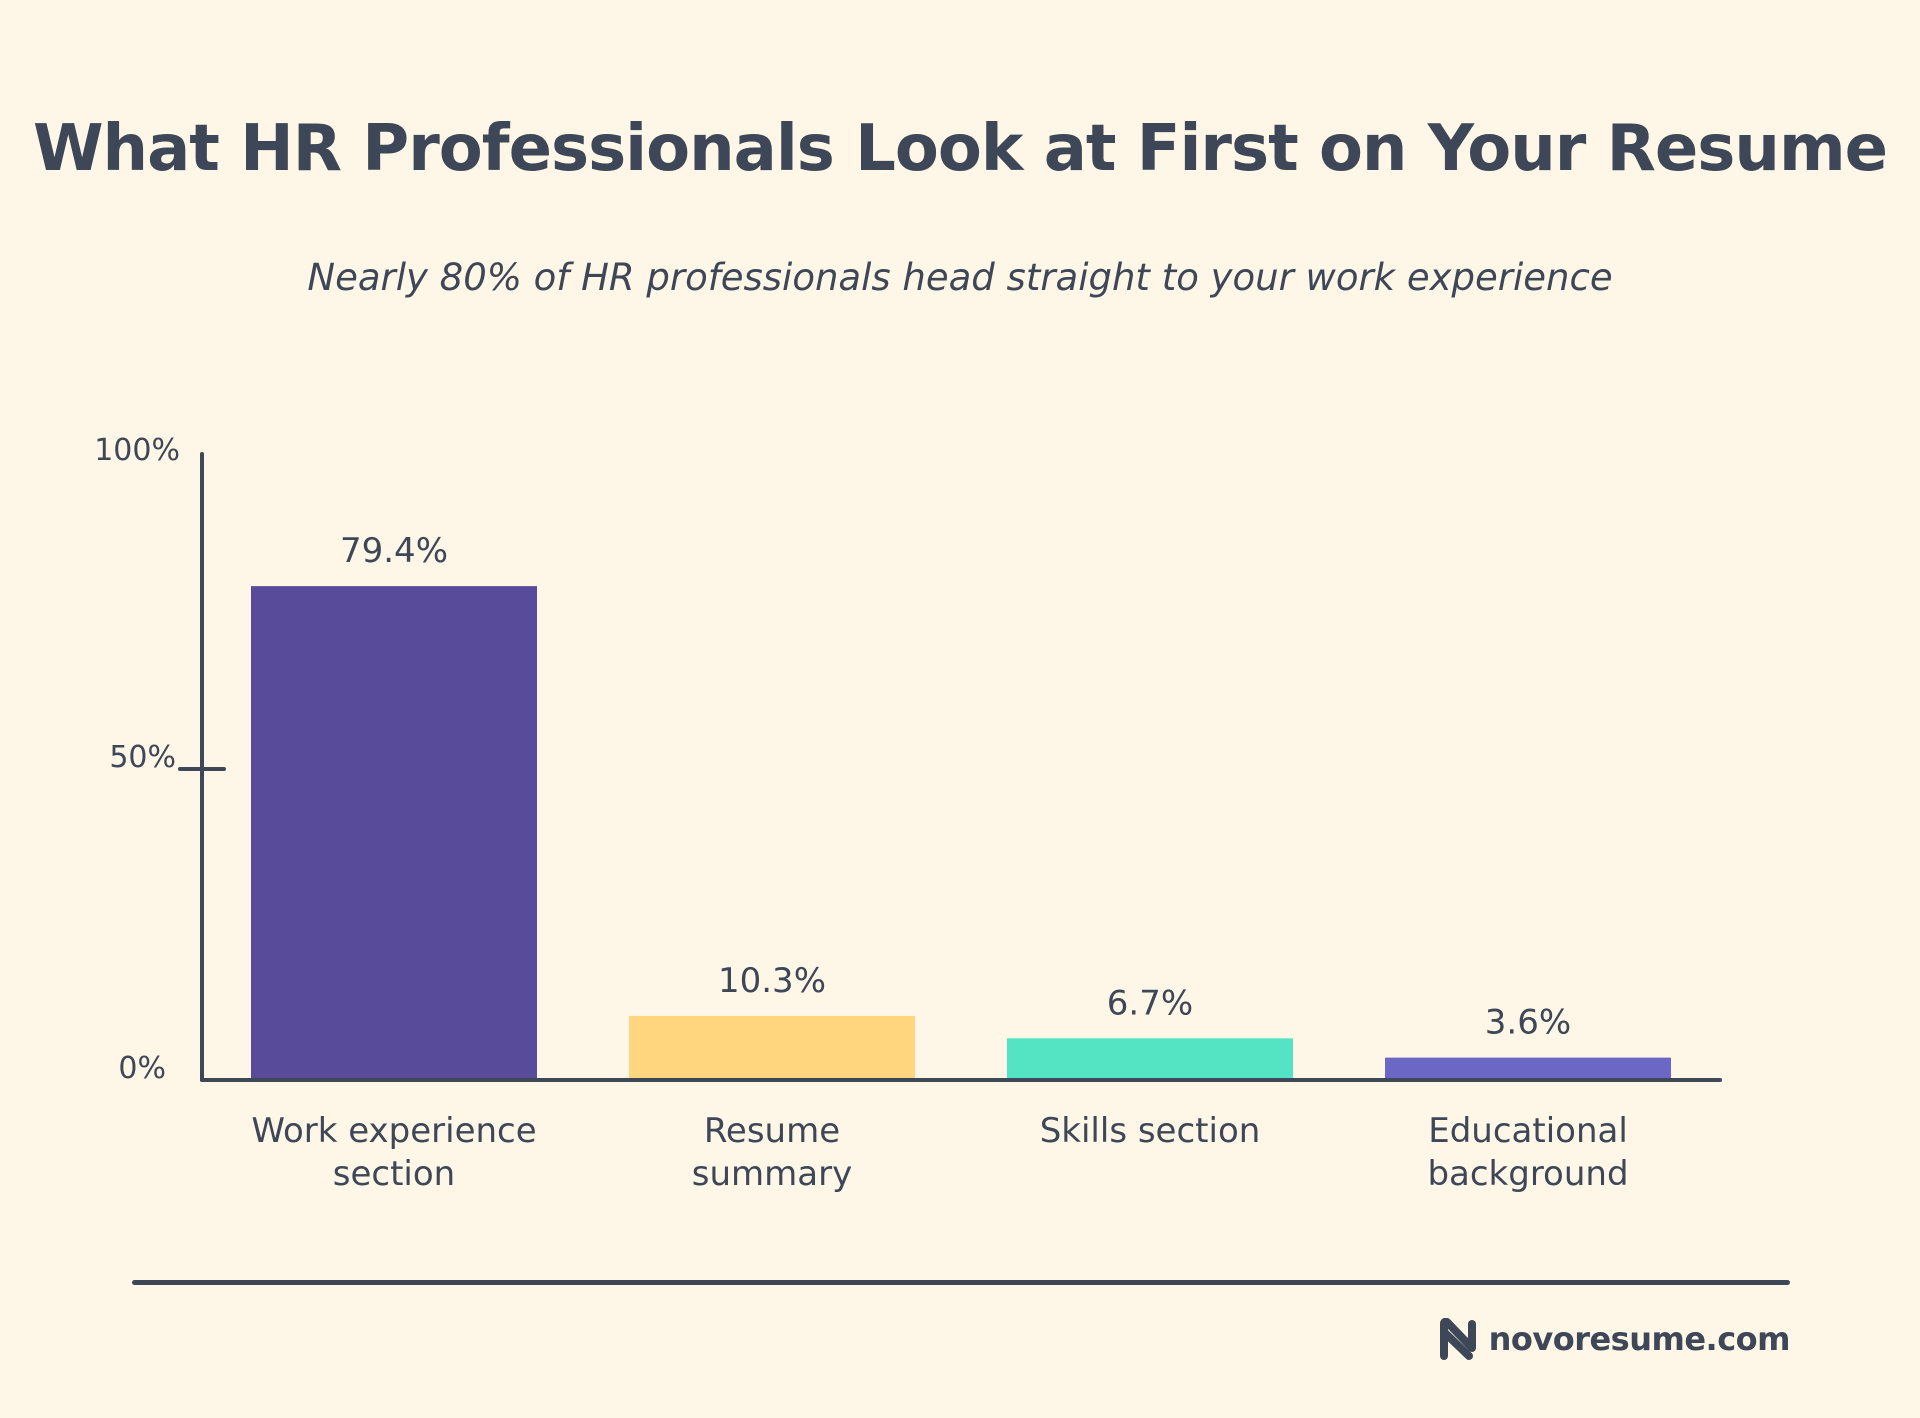 This screenshot has width=1920, height=1418. I want to click on novoresume-logo-icon, so click(1457, 1339).